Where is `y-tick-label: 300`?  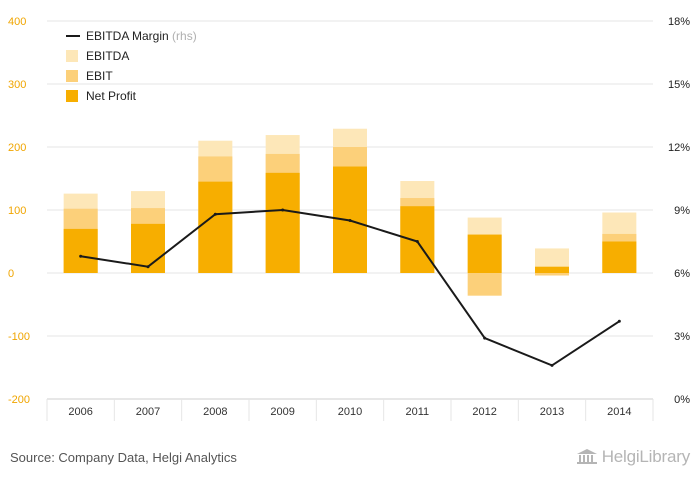
y-tick-label: 300 is located at coordinates (17, 85).